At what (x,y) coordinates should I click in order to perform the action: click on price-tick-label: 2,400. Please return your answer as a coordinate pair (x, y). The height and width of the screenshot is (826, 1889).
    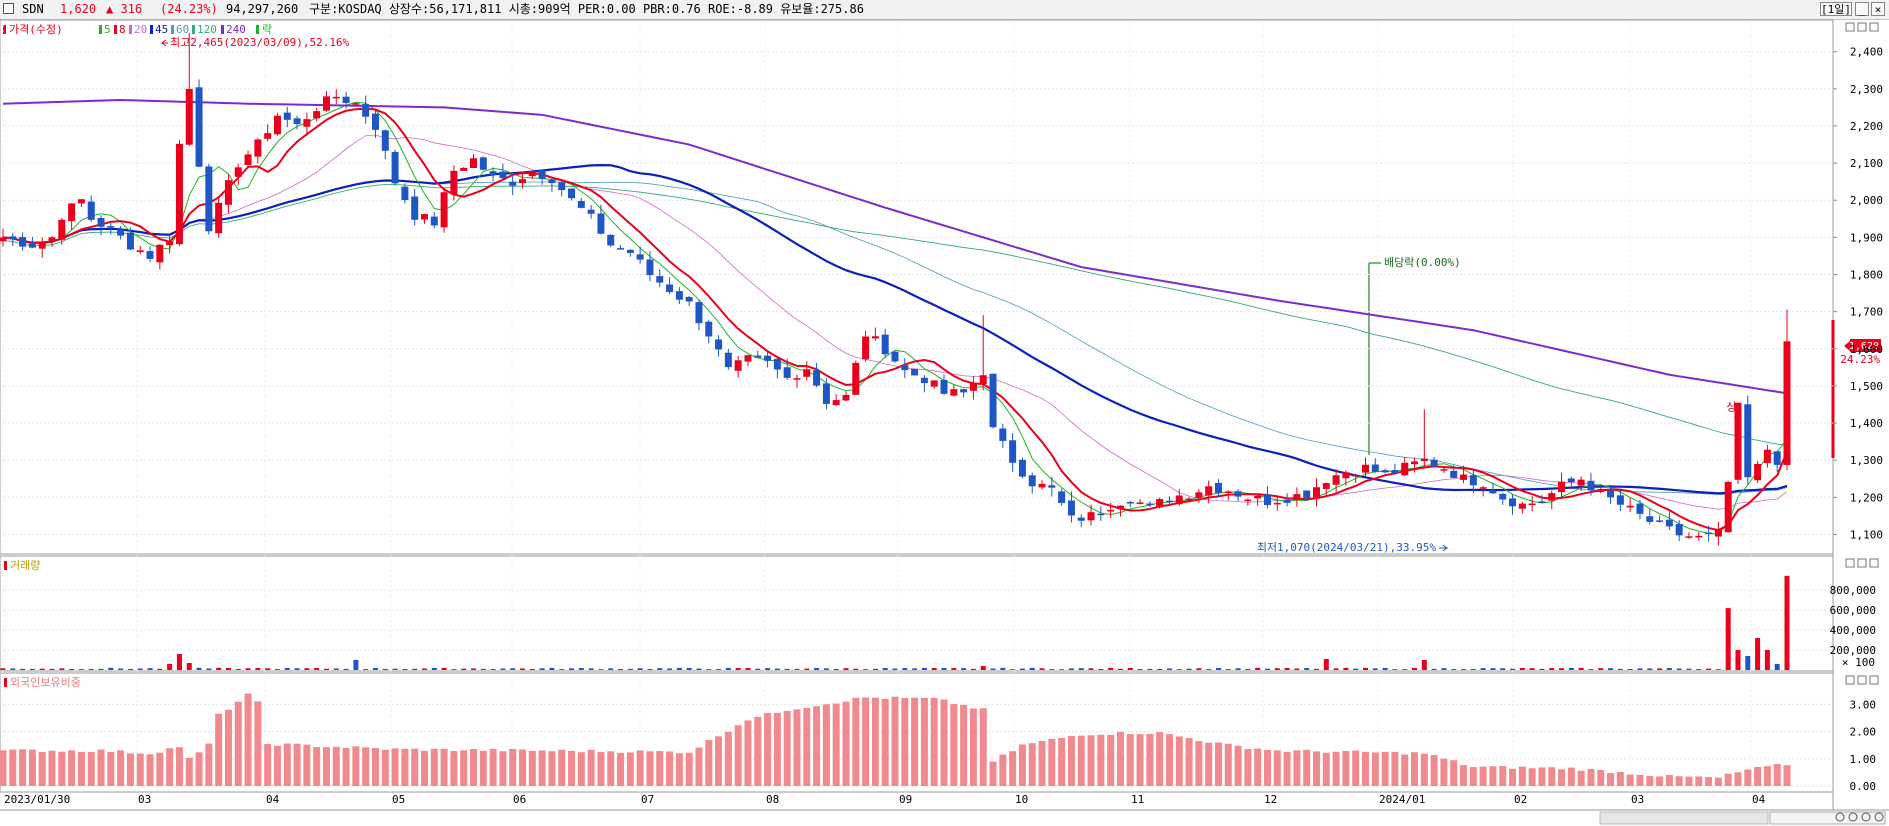
    Looking at the image, I should click on (1866, 52).